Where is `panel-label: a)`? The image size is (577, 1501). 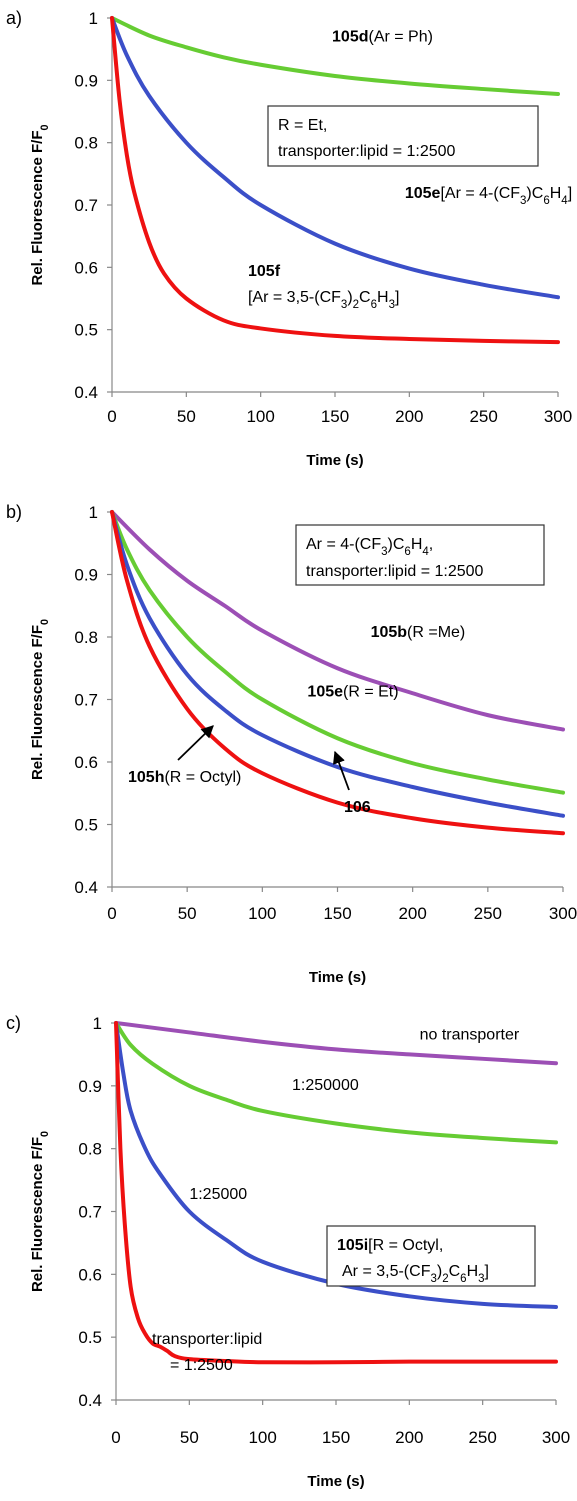
panel-label: a) is located at coordinates (14, 18).